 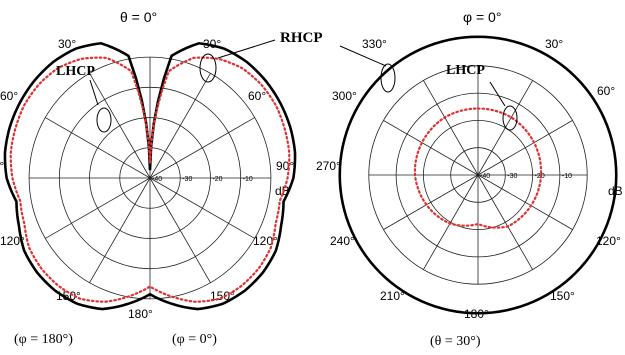 I want to click on angle-label-a30: 30°, so click(x=554, y=44).